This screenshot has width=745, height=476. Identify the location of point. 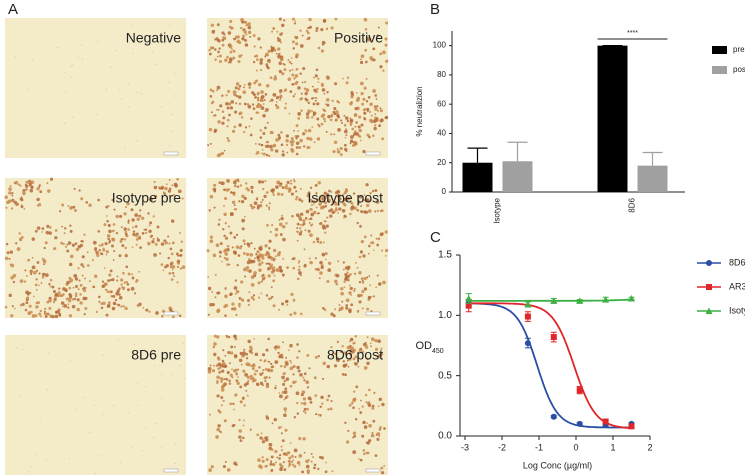
(469, 298).